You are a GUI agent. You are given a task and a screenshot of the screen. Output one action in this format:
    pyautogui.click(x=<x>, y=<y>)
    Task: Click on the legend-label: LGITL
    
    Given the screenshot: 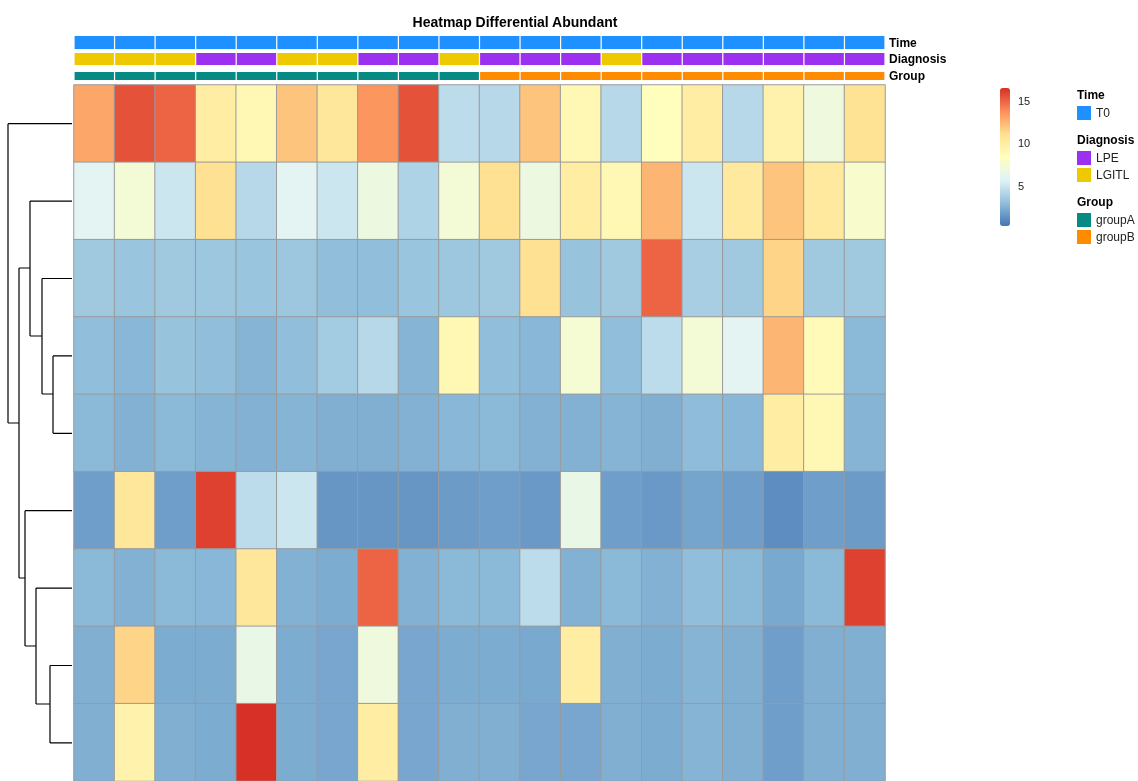 What is the action you would take?
    pyautogui.click(x=1113, y=175)
    